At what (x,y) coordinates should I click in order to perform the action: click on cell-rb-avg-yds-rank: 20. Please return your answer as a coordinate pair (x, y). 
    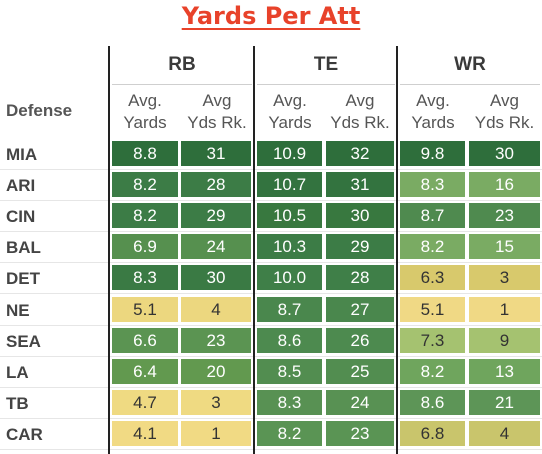
    Looking at the image, I should click on (216, 371).